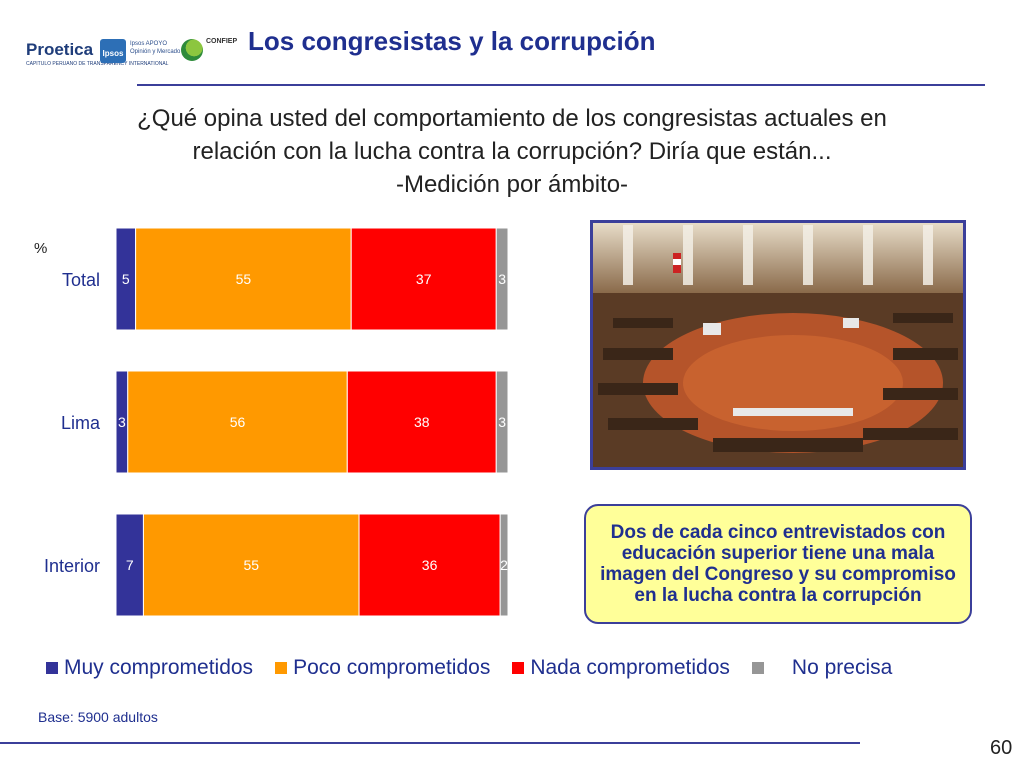  Describe the element at coordinates (98, 717) in the screenshot. I see `sample-base-note: Base: 5900 adultos` at that location.